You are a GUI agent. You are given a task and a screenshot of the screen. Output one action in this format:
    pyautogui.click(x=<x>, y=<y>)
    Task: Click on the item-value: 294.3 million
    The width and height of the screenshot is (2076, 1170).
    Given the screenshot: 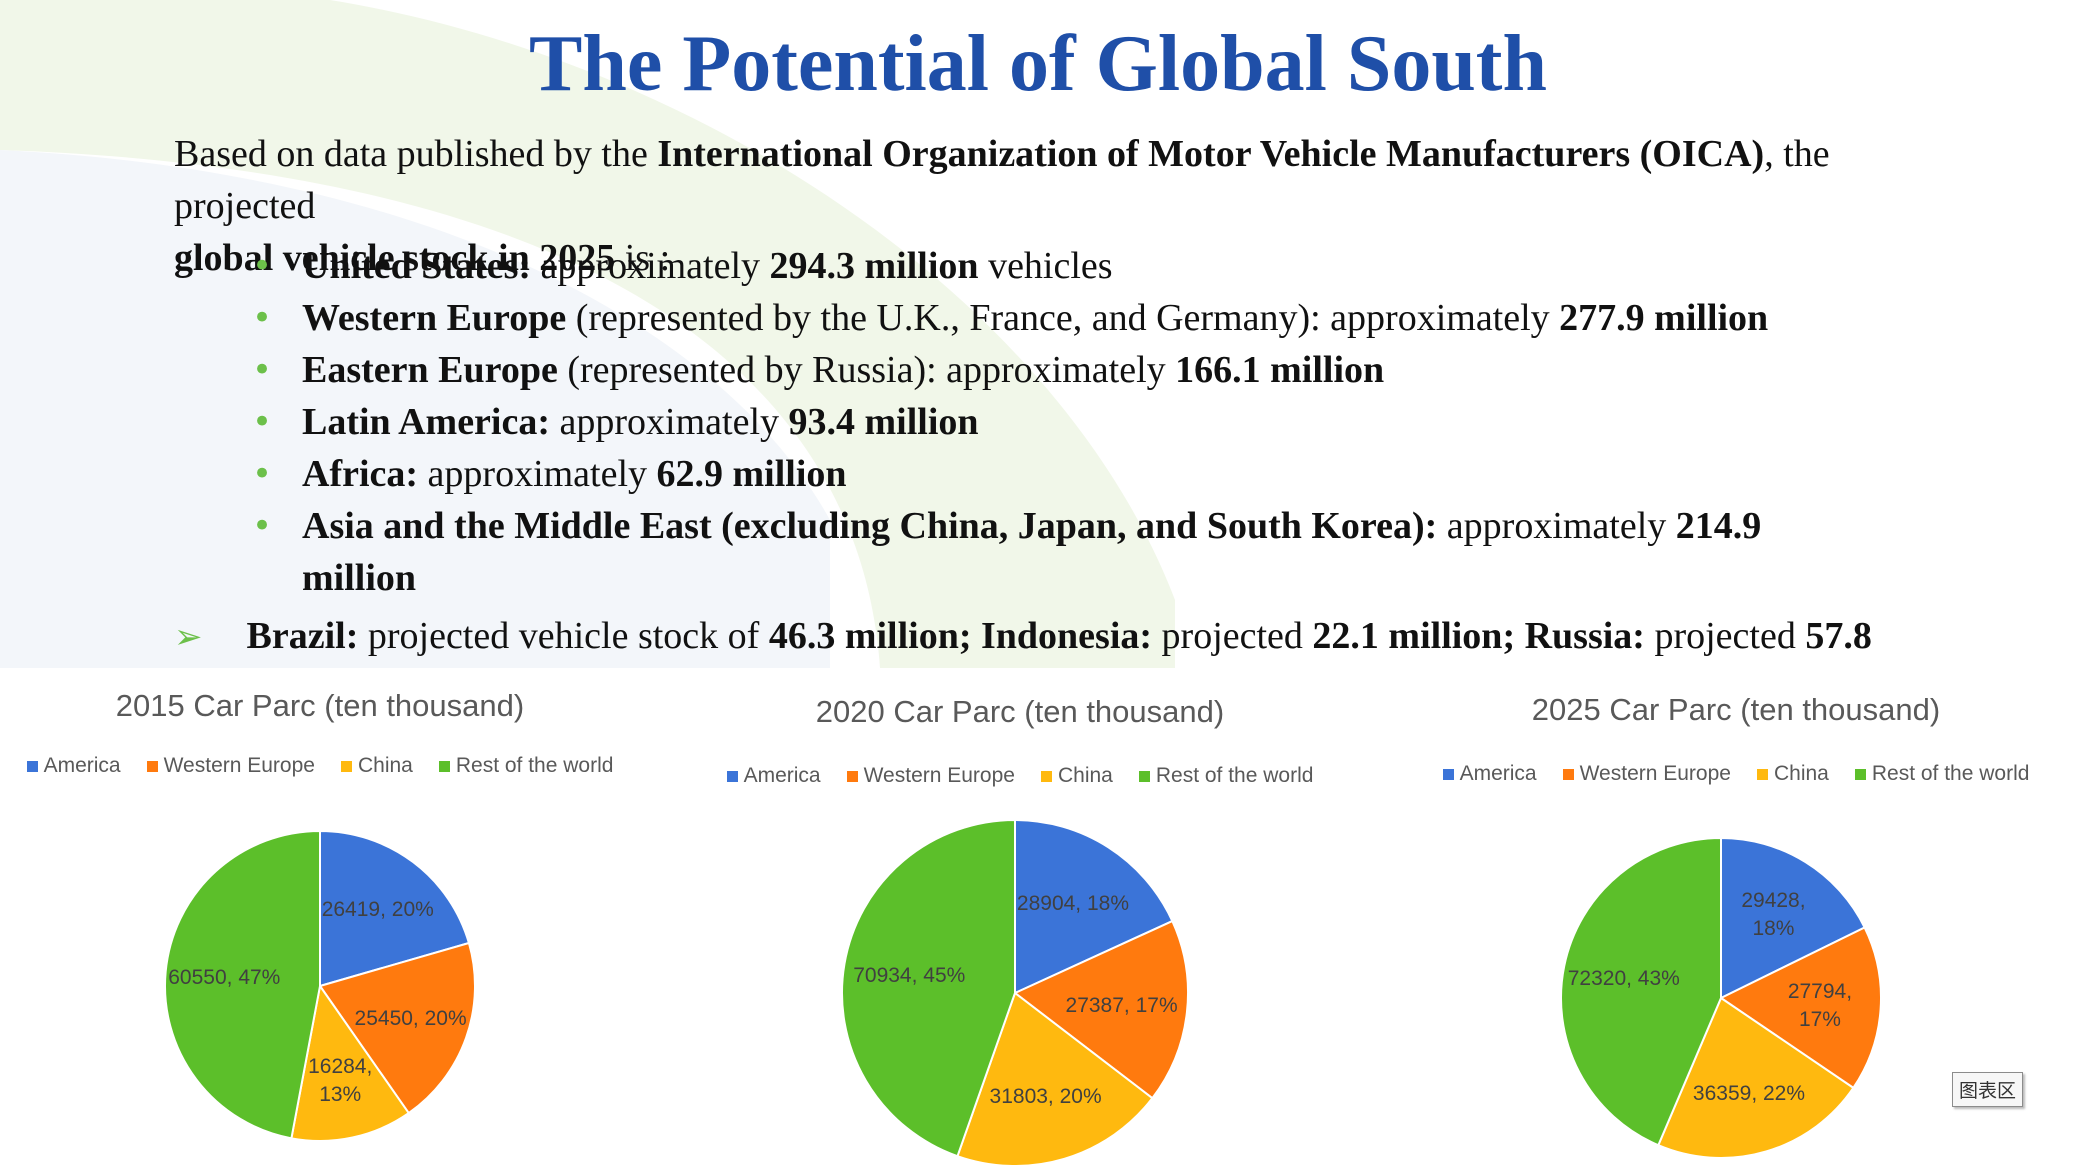 What is the action you would take?
    pyautogui.click(x=874, y=266)
    